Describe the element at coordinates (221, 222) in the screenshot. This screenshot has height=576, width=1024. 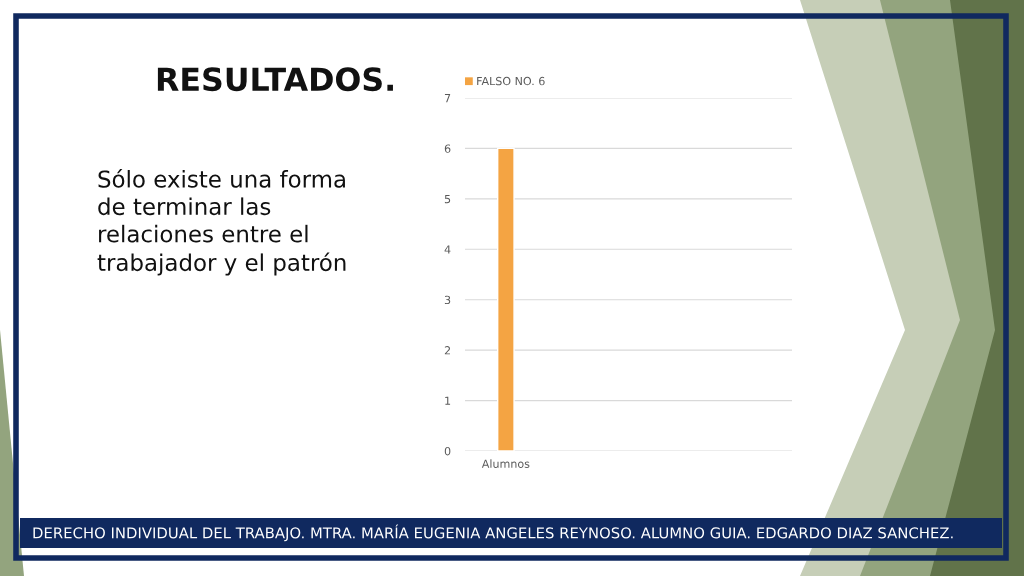
I see `text: Sólo existe una forma de terminar las relaciones entre el trabajador y el patrón` at that location.